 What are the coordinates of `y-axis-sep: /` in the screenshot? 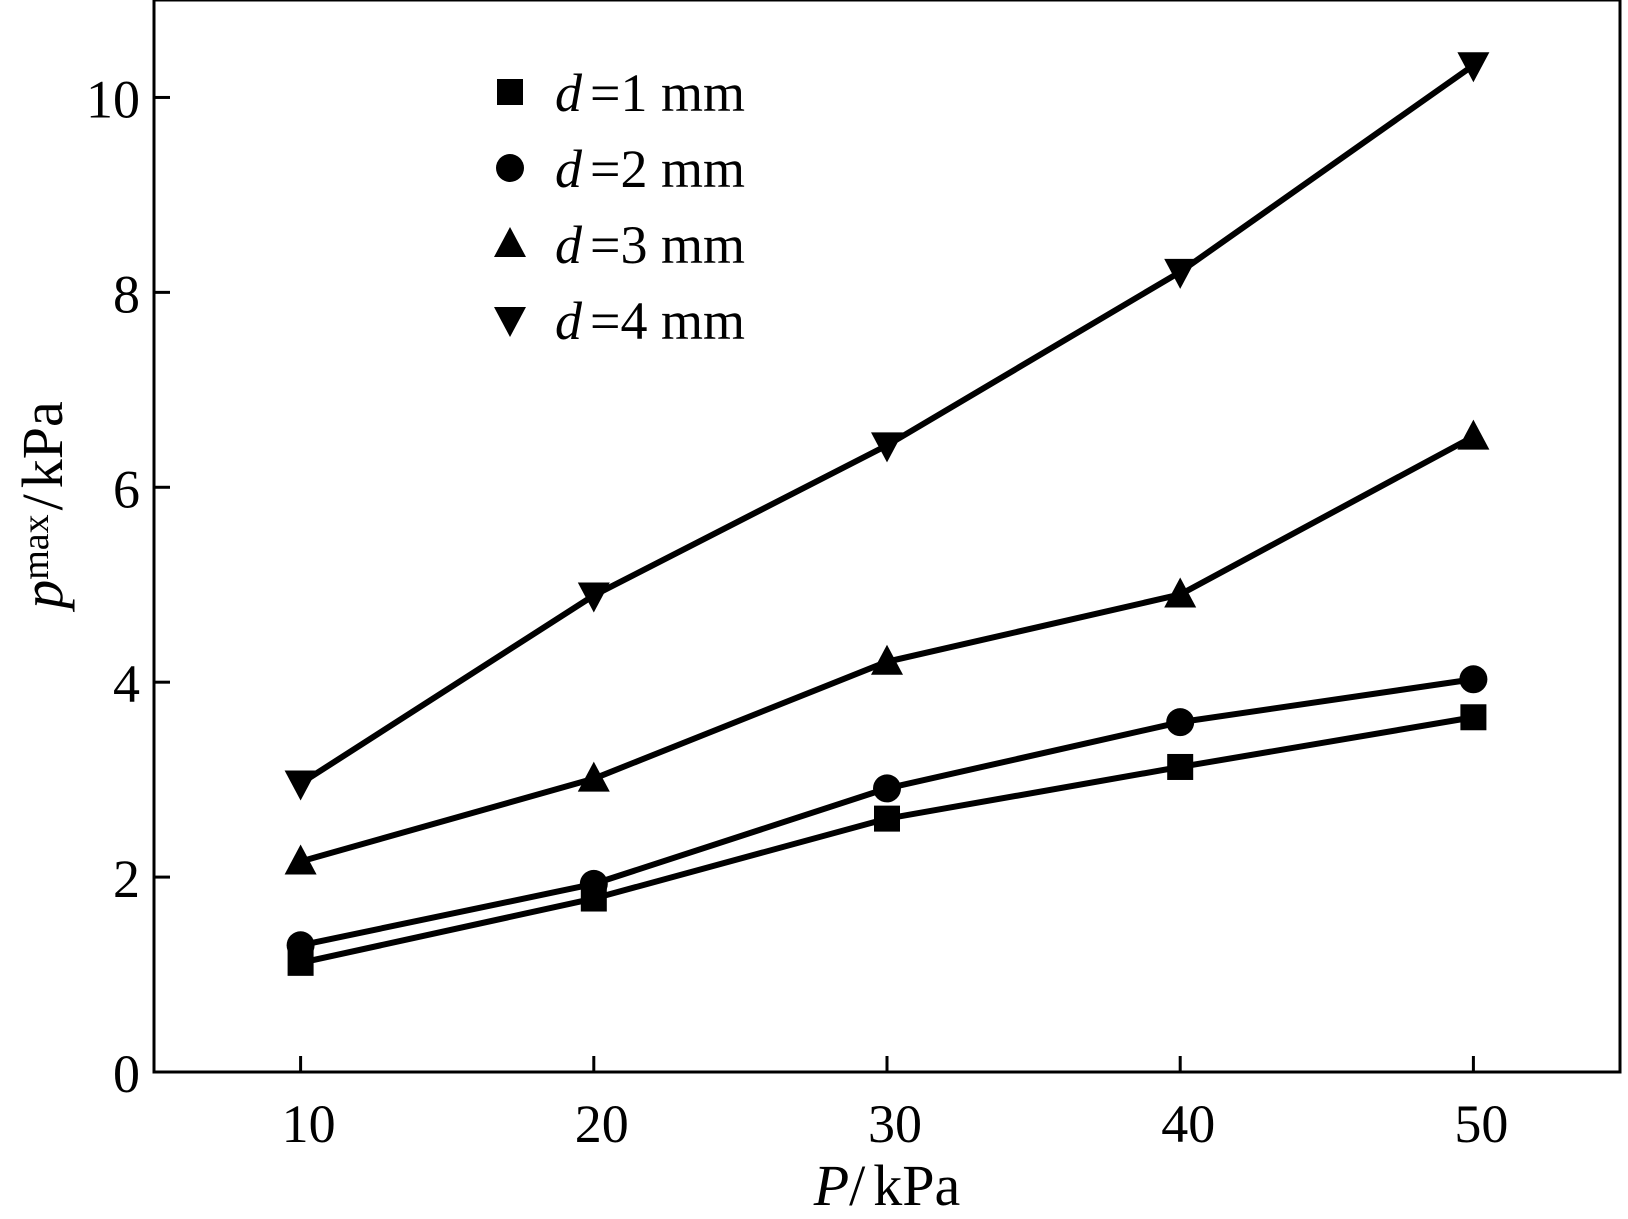 It's located at (42, 501).